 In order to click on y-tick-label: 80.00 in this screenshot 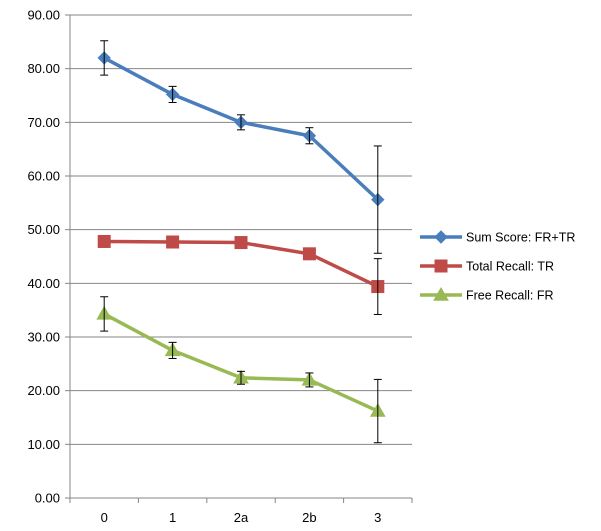, I will do `click(43, 68)`.